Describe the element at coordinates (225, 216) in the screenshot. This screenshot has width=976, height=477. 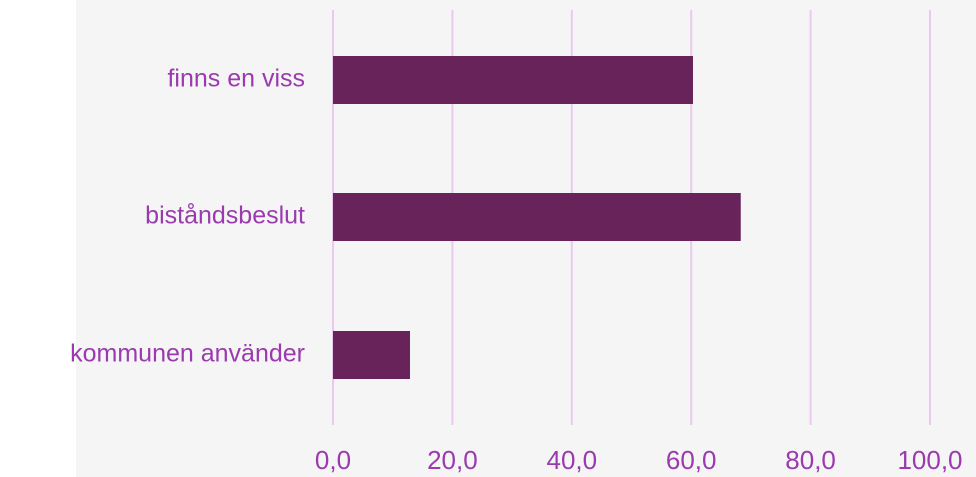
I see `y-tick-label: biståndsbeslut` at that location.